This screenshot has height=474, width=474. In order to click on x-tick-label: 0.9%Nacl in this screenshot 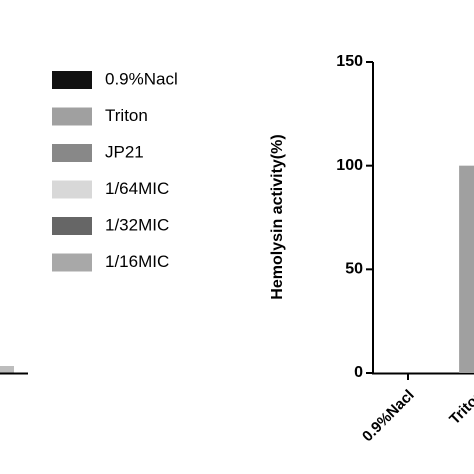, I will do `click(388, 416)`.